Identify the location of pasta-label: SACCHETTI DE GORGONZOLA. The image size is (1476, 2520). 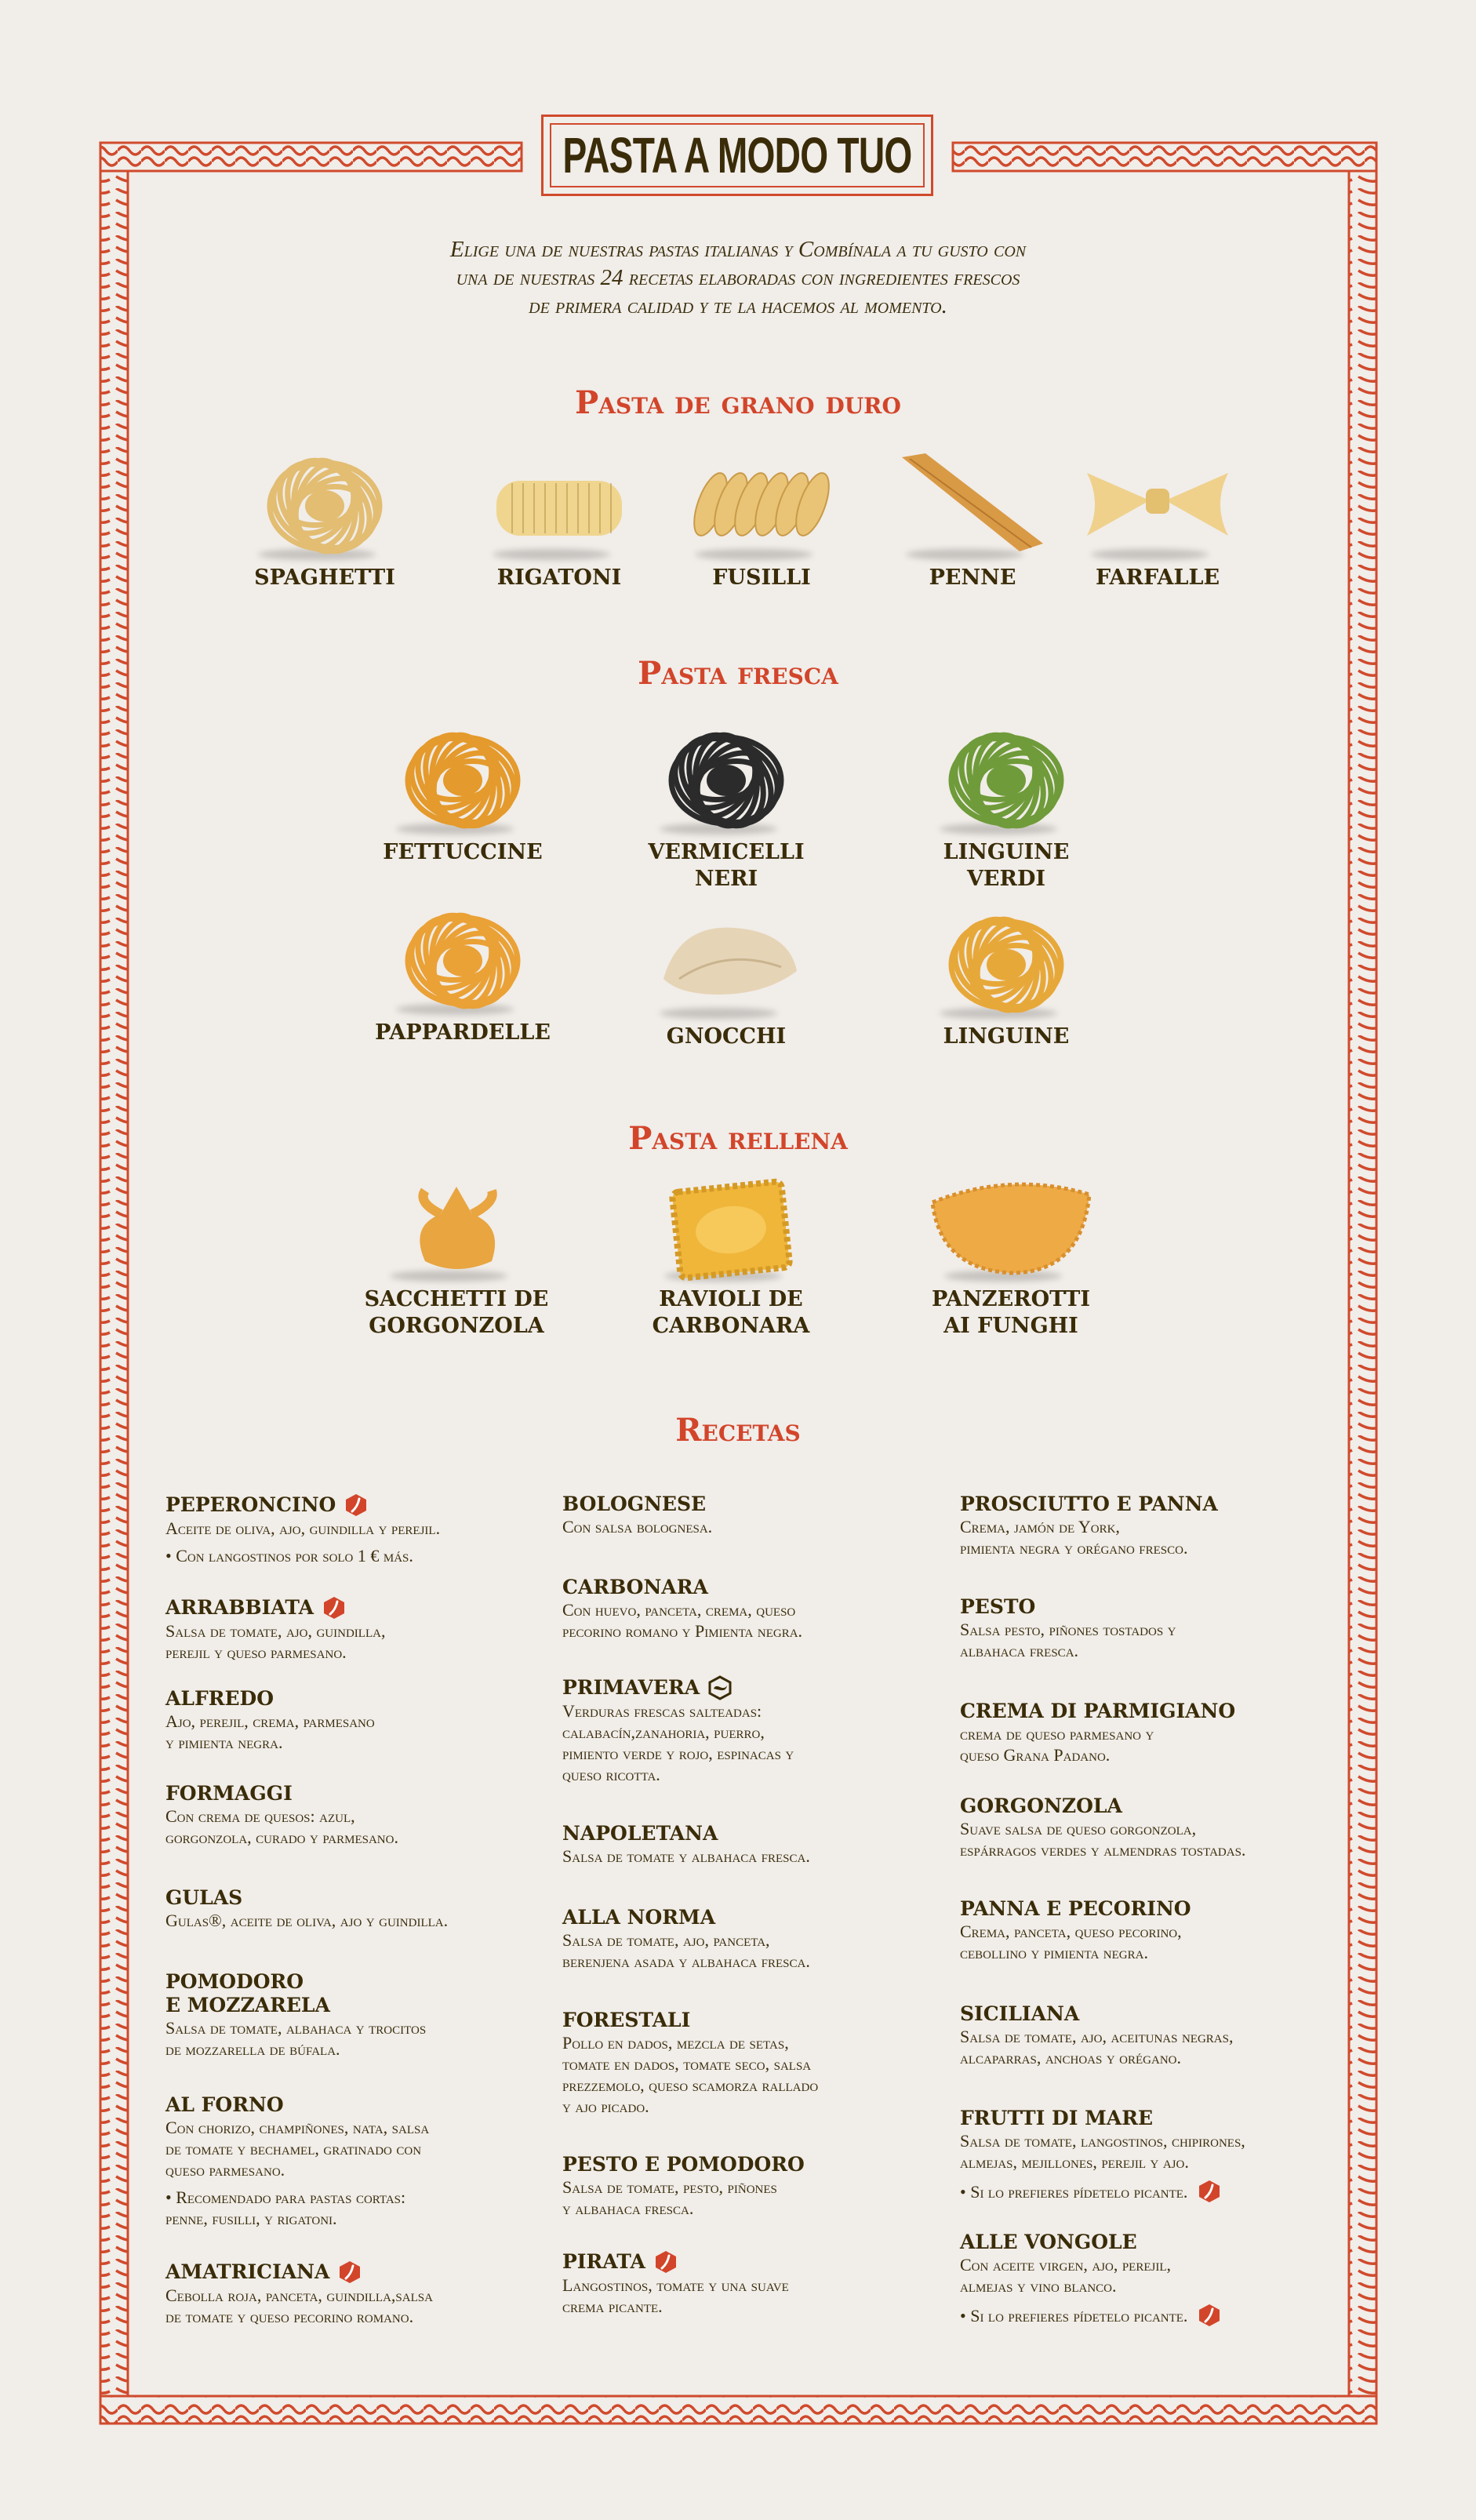
(456, 1312).